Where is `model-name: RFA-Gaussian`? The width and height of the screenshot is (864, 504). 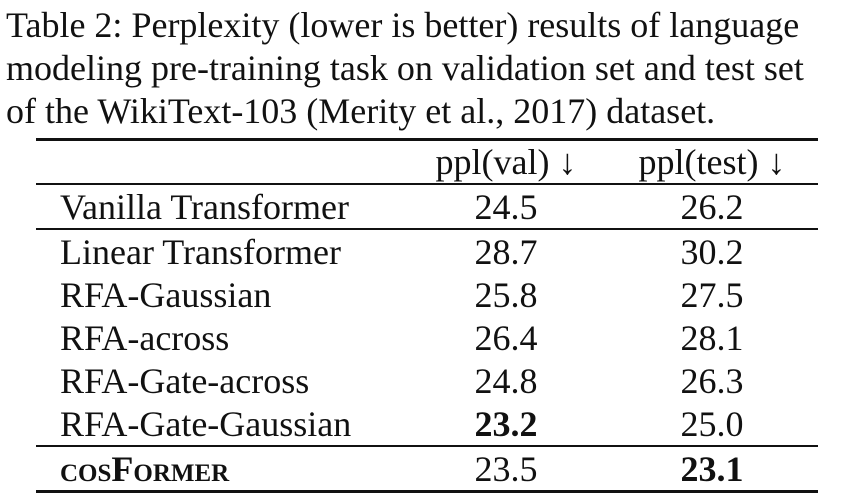 model-name: RFA-Gaussian is located at coordinates (166, 294).